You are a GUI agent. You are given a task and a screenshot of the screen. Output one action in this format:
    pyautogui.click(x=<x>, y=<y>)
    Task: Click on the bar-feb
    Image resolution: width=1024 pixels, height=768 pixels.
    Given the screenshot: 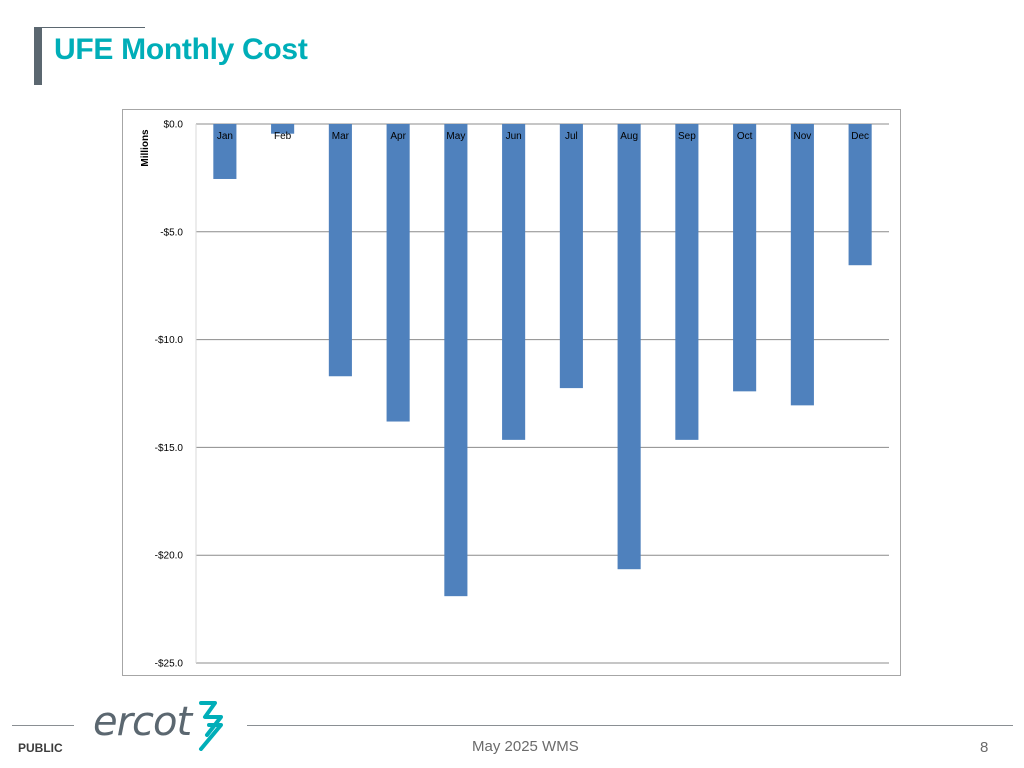 What is the action you would take?
    pyautogui.click(x=283, y=129)
    